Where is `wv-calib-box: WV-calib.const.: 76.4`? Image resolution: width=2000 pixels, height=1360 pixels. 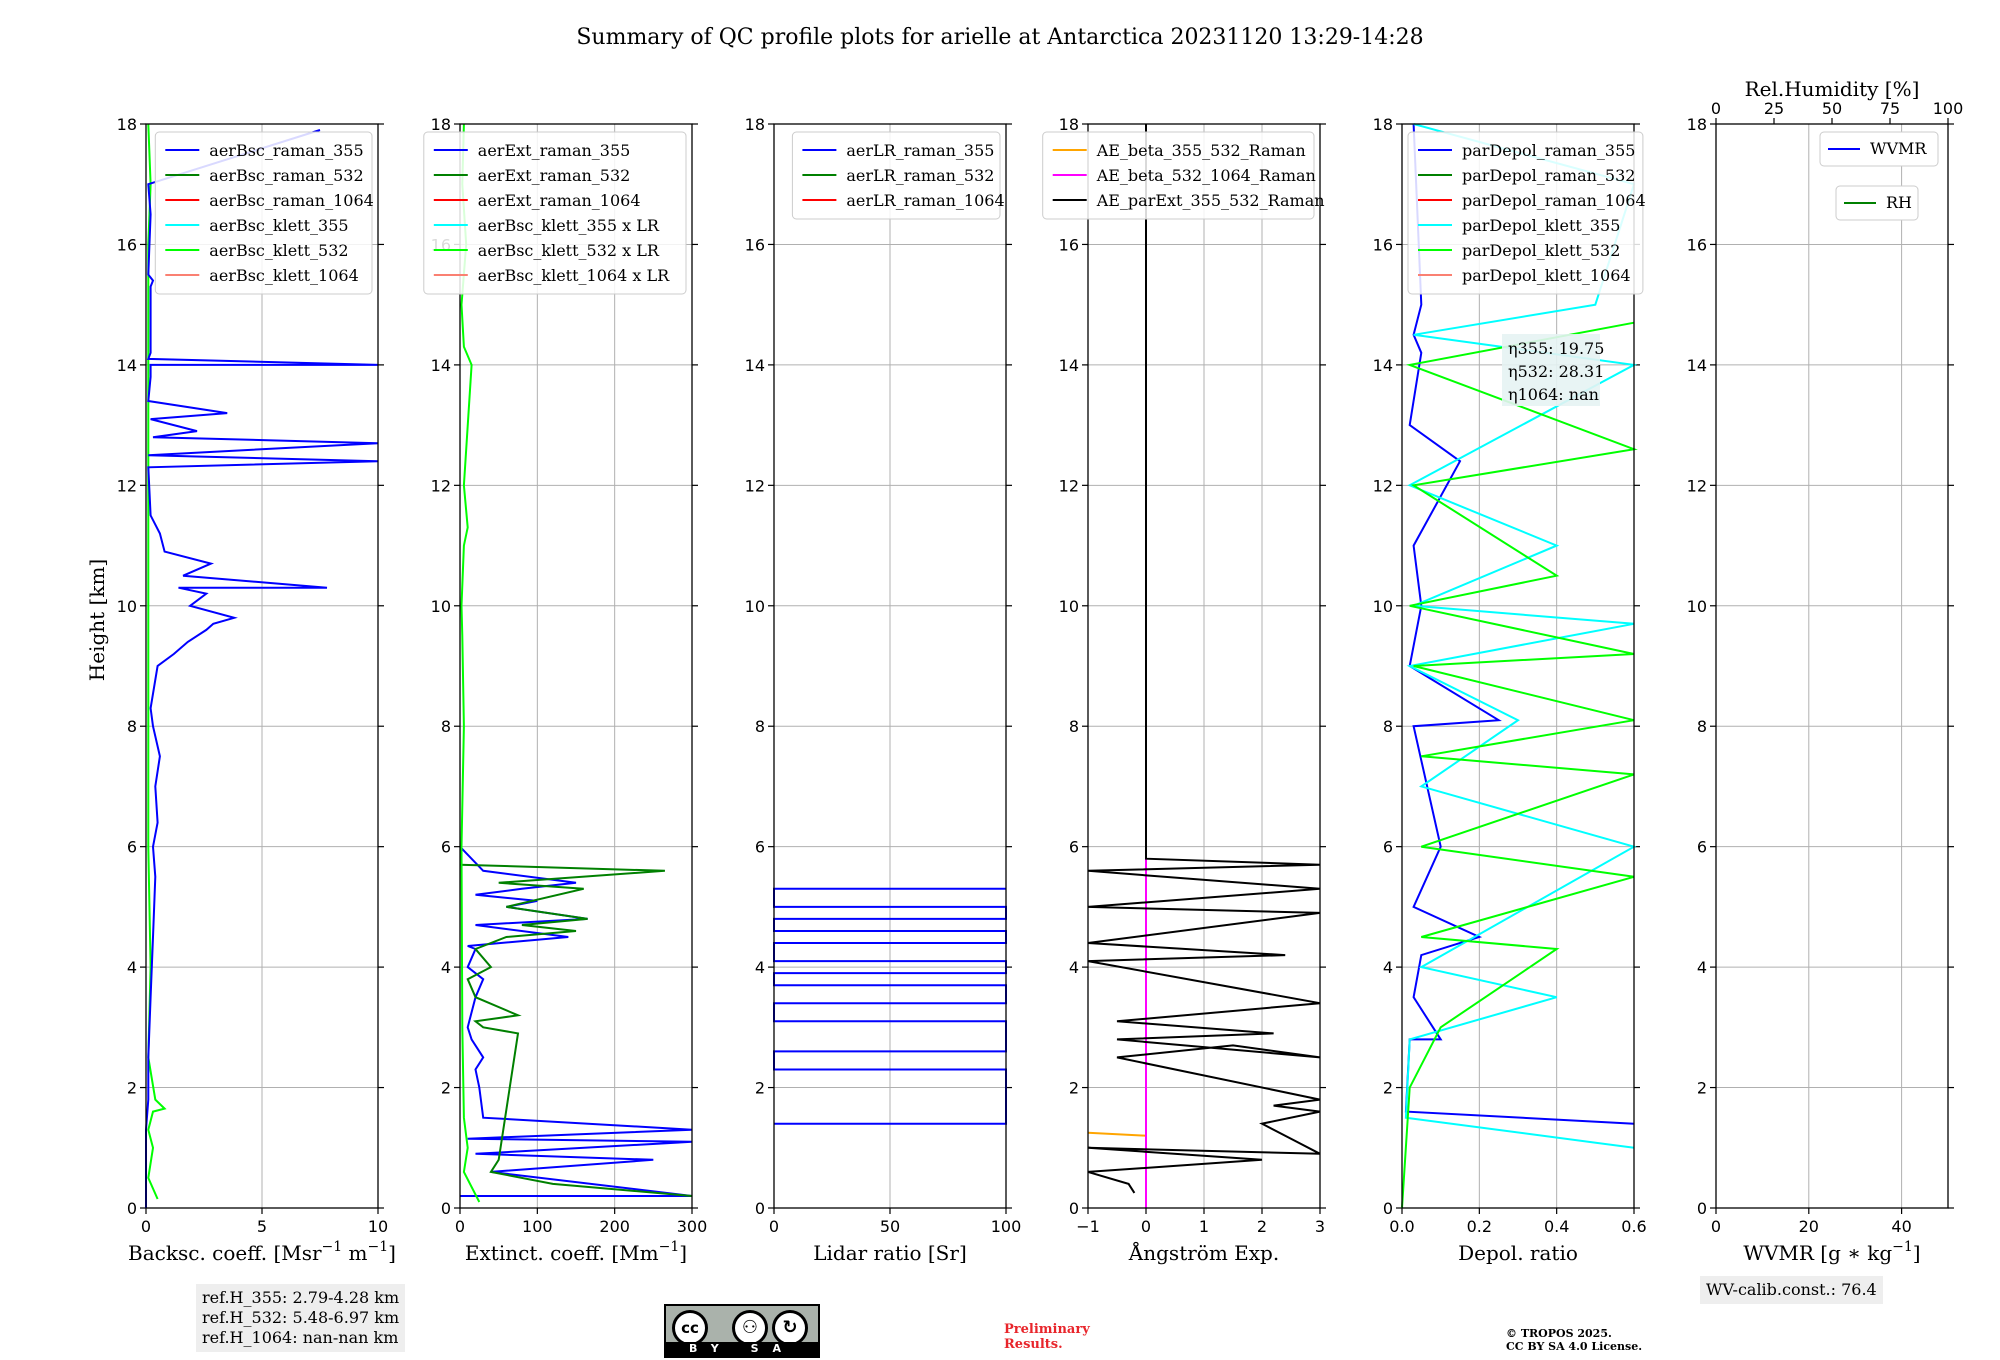
wv-calib-box: WV-calib.const.: 76.4 is located at coordinates (1791, 1290).